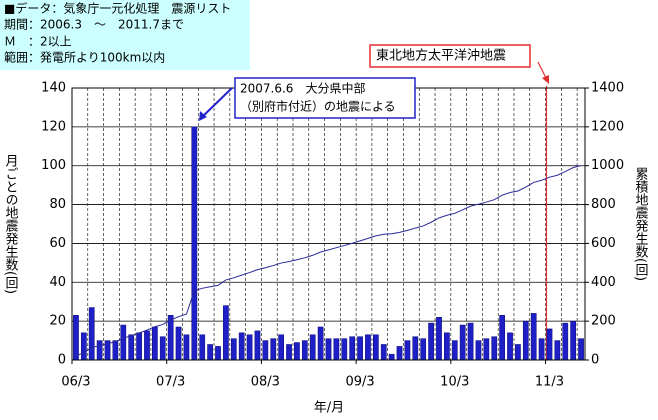 The image size is (658, 420). What do you see at coordinates (603, 204) in the screenshot?
I see `y2-tick-label: 800` at bounding box center [603, 204].